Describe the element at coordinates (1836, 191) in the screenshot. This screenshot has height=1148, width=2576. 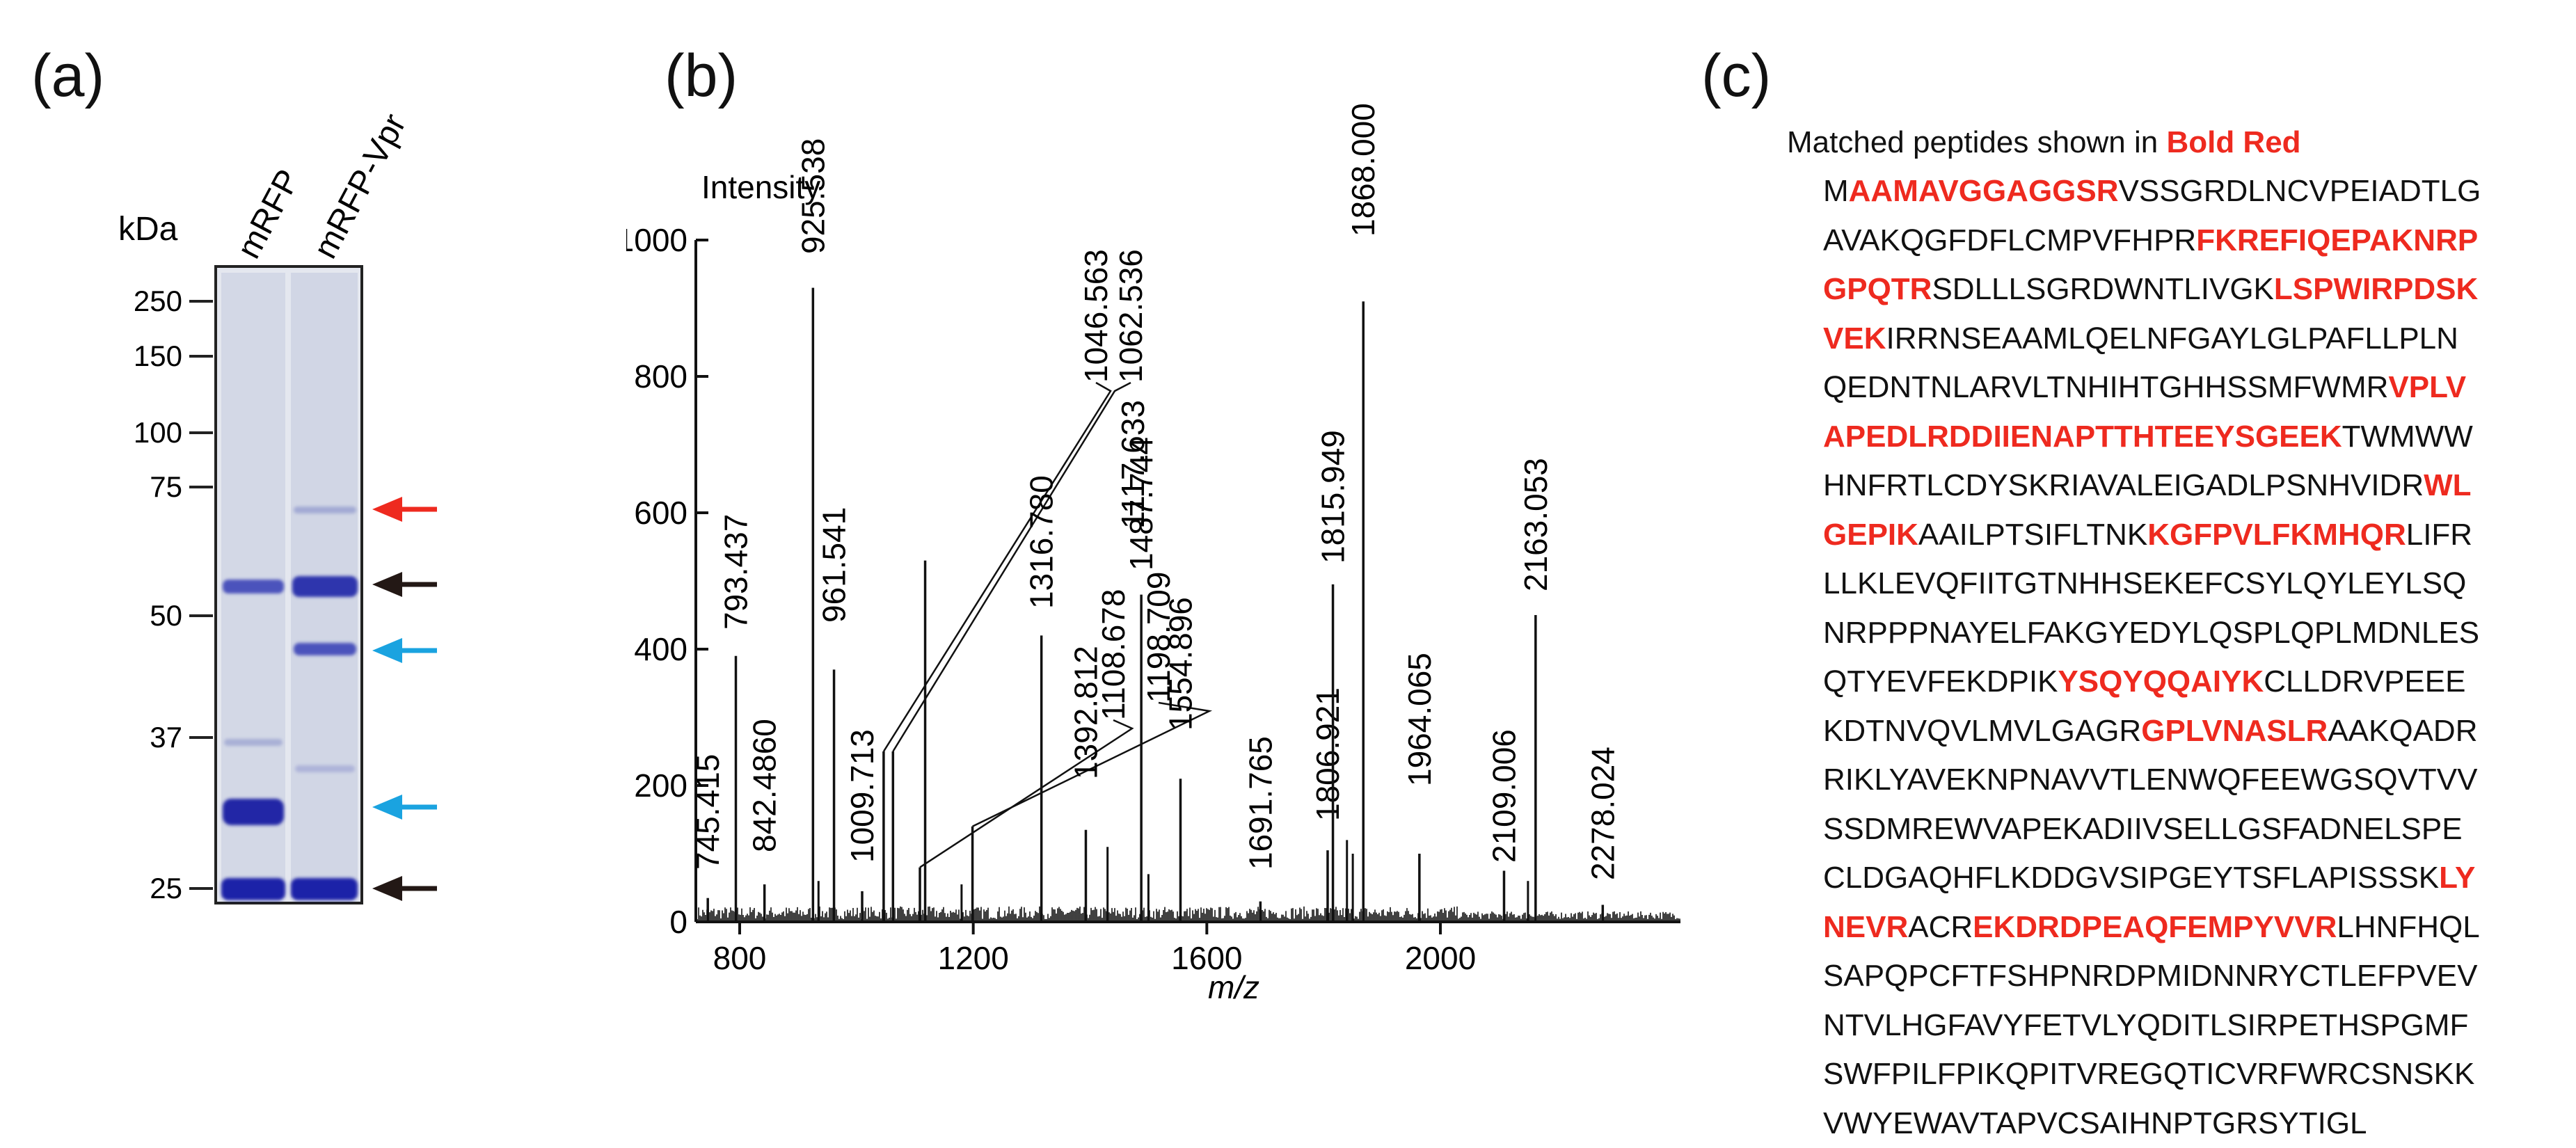
I see `unmatched-segment: M` at that location.